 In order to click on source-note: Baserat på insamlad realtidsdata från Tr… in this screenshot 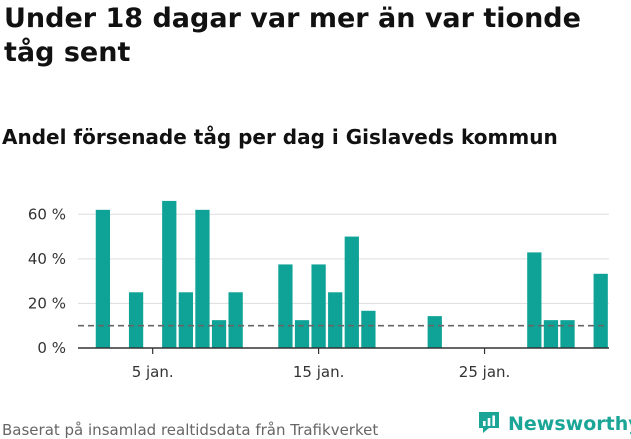, I will do `click(190, 430)`.